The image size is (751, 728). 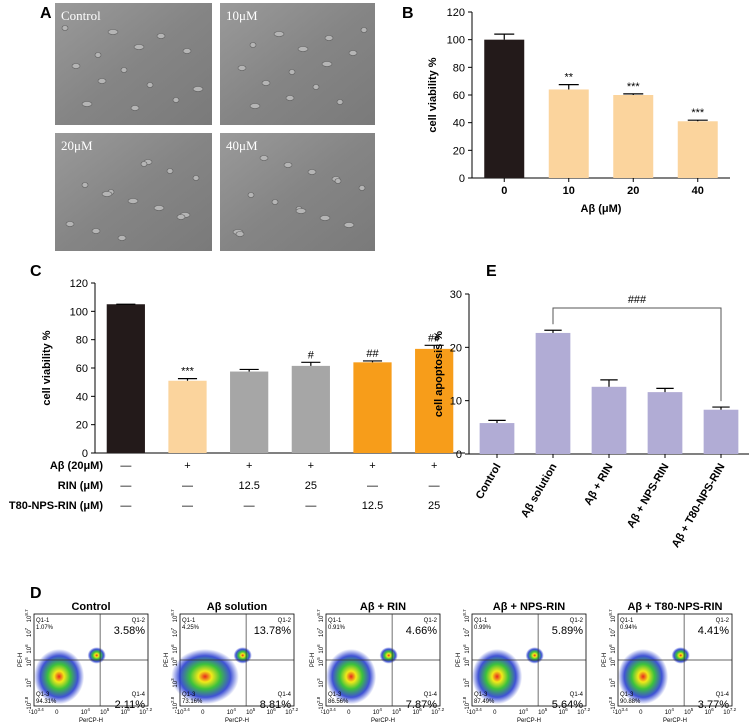 I want to click on image-label: 40μM, so click(x=242, y=145).